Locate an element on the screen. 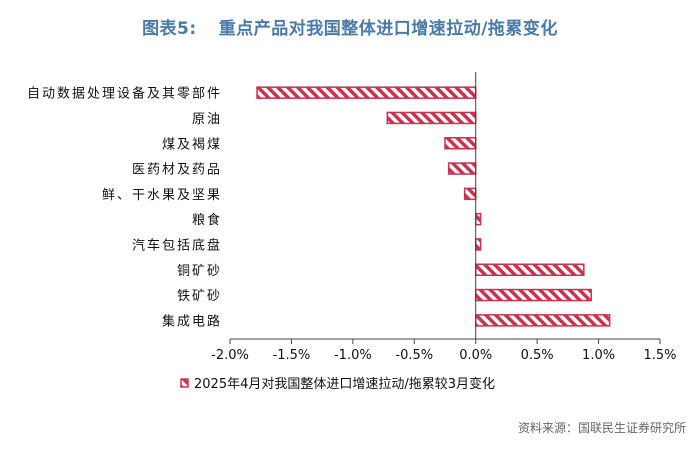 This screenshot has height=452, width=700. x-tick-label: -1.0% is located at coordinates (353, 355).